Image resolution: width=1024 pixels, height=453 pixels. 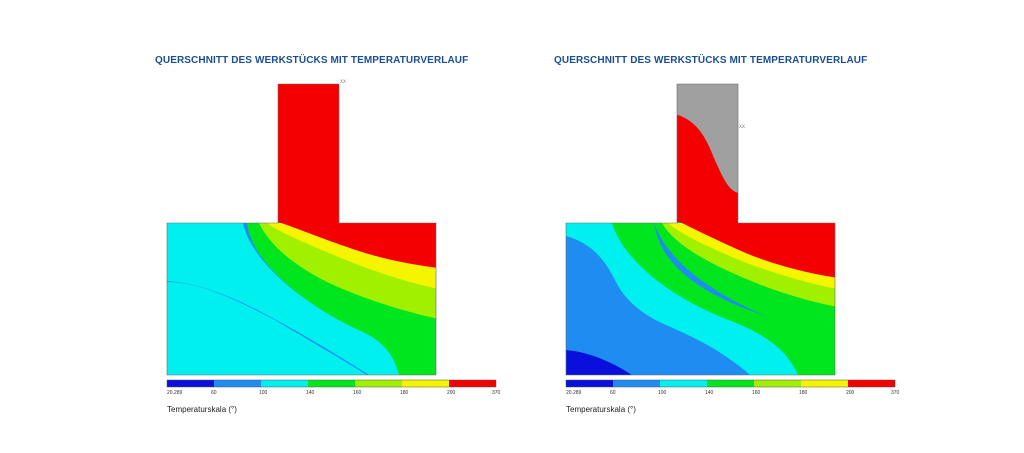 What do you see at coordinates (283, 299) in the screenshot?
I see `zone-band-3-fill` at bounding box center [283, 299].